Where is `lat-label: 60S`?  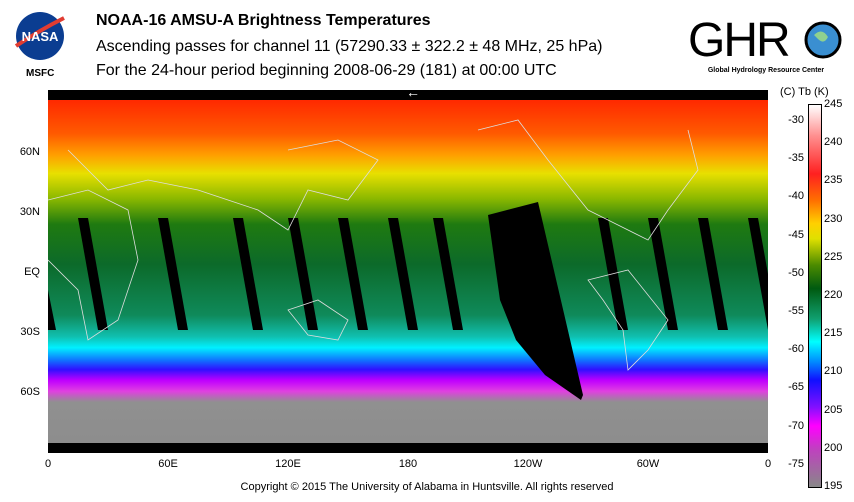
lat-label: 60S is located at coordinates (30, 392).